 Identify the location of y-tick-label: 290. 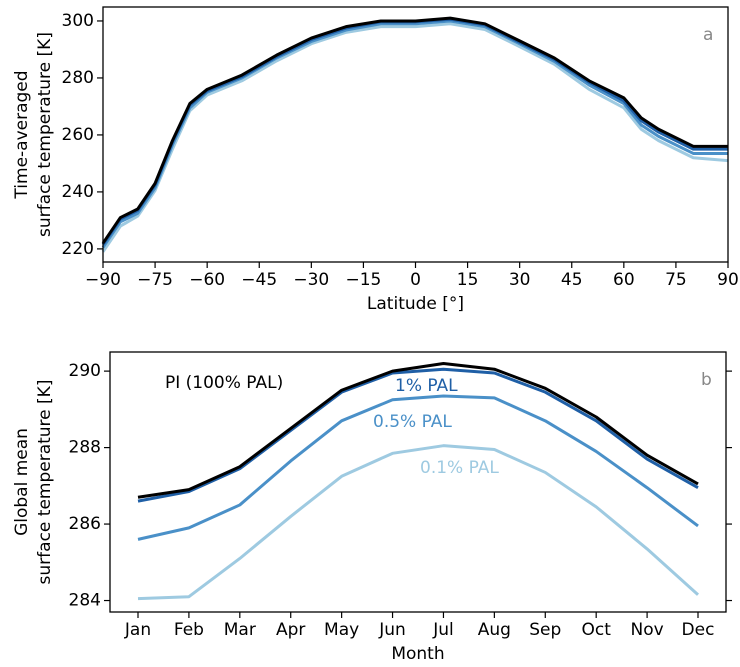
(85, 371).